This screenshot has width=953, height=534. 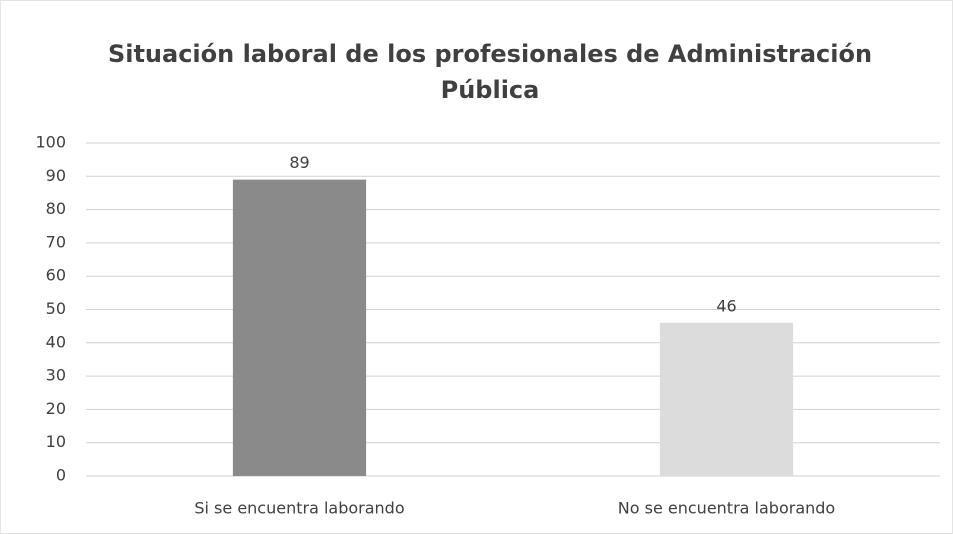 What do you see at coordinates (299, 508) in the screenshot?
I see `x-tick-label: Si se encuentra laborando` at bounding box center [299, 508].